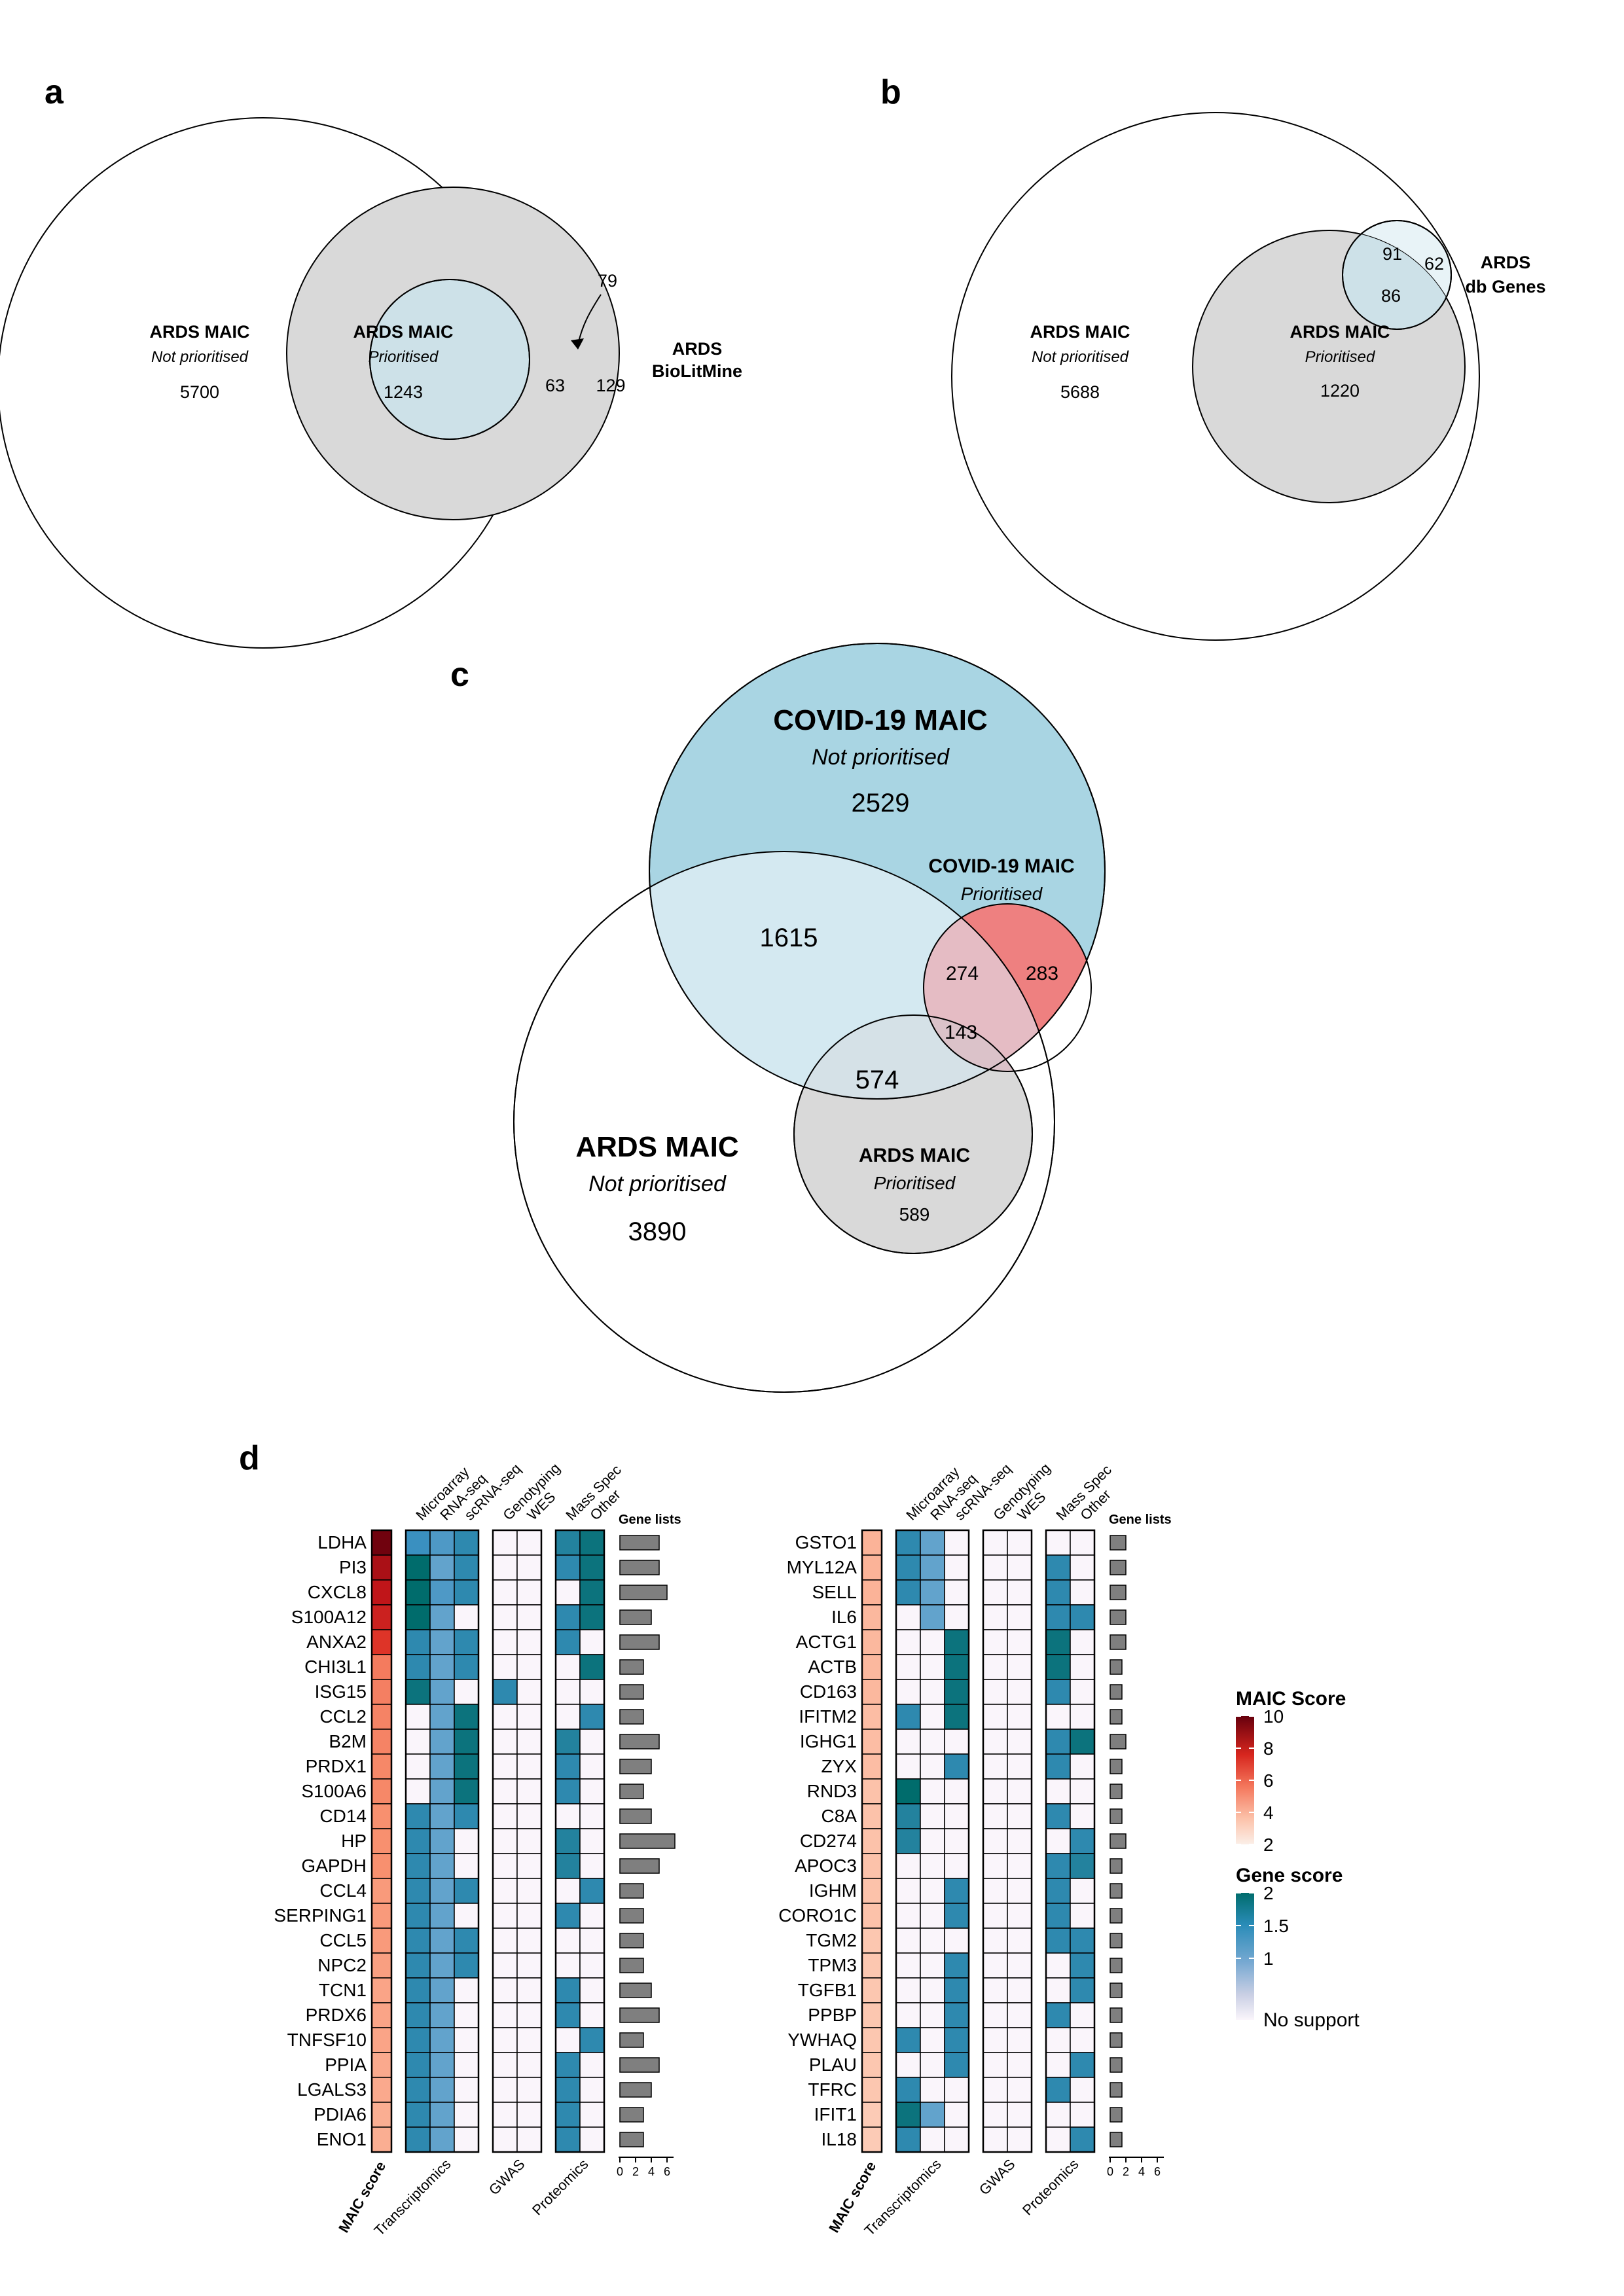 Image resolution: width=1624 pixels, height=2296 pixels. I want to click on legend-maic-tick-label: 2, so click(1268, 1845).